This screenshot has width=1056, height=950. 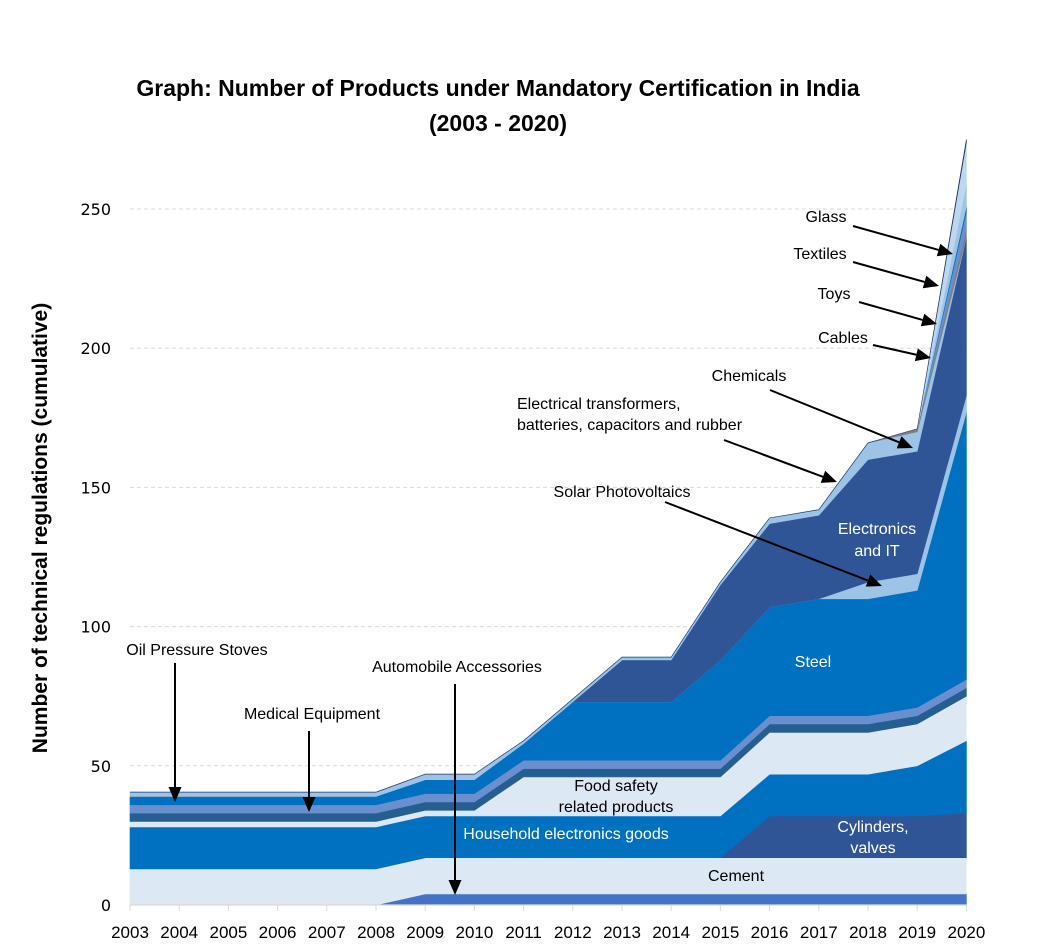 I want to click on arrow-auto-head, so click(x=455, y=887).